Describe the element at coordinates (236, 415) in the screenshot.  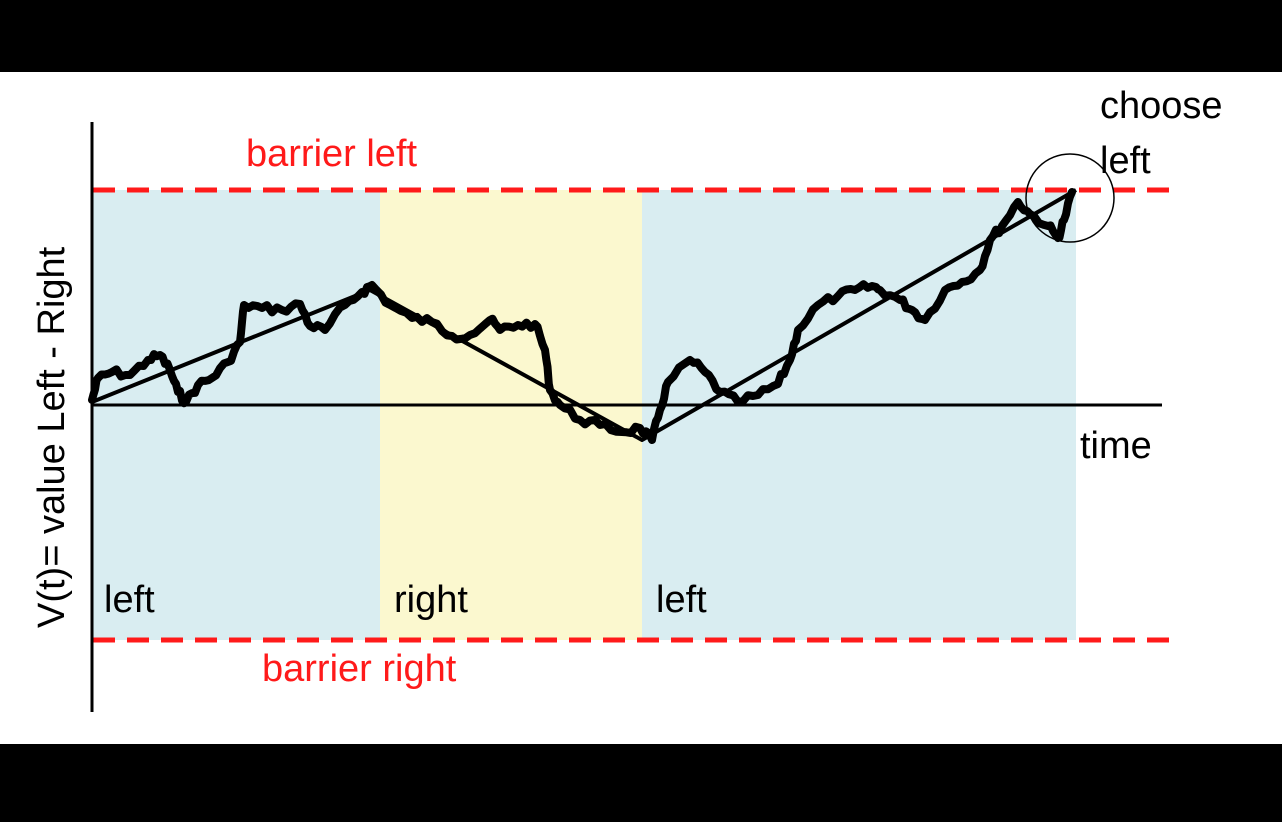
I see `region-left-1-shade` at that location.